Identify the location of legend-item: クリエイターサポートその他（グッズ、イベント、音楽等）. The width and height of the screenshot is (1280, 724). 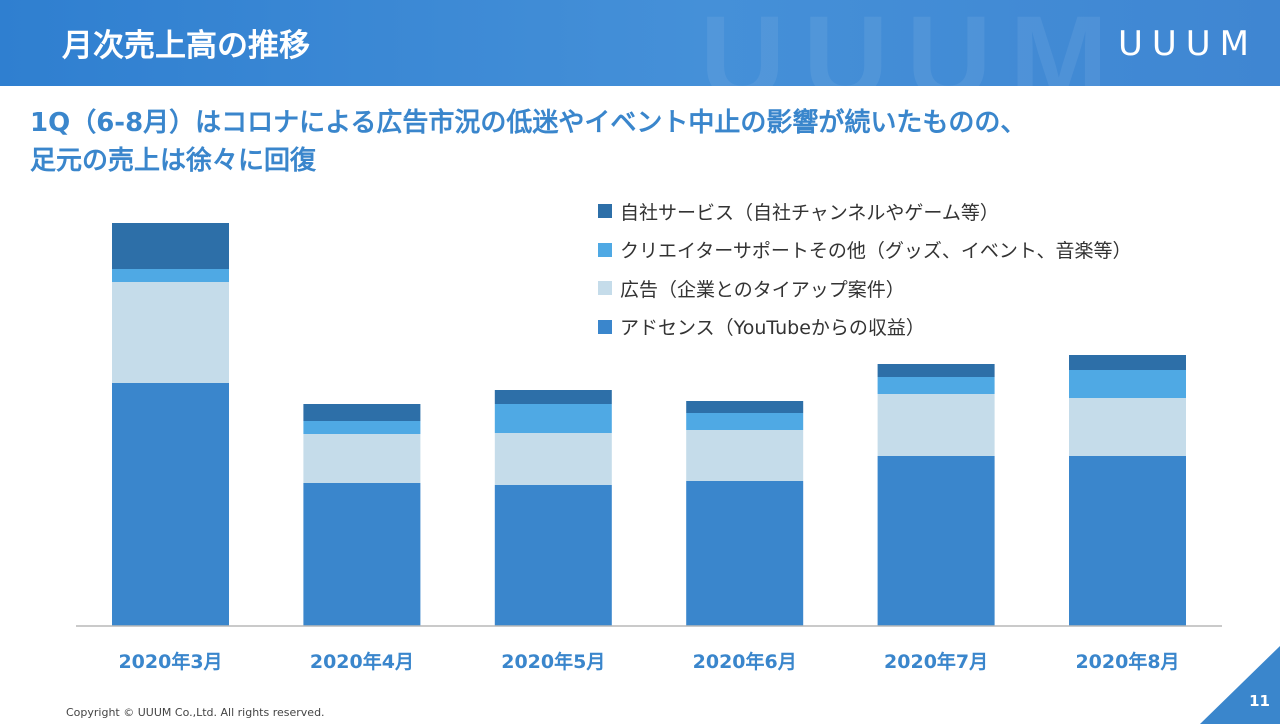
(864, 250).